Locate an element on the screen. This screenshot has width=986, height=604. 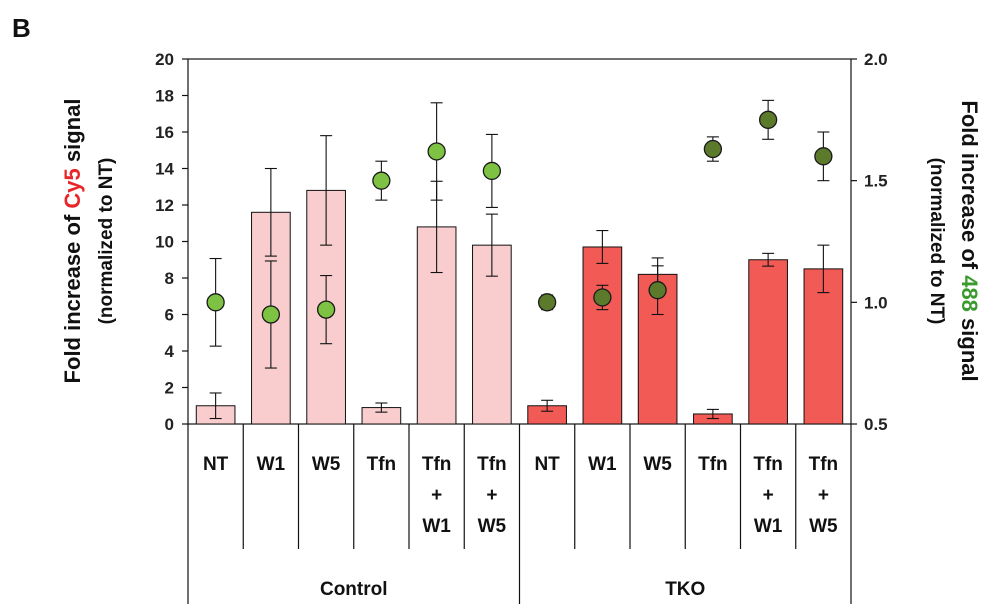
left-tick-label: 8 is located at coordinates (169, 278).